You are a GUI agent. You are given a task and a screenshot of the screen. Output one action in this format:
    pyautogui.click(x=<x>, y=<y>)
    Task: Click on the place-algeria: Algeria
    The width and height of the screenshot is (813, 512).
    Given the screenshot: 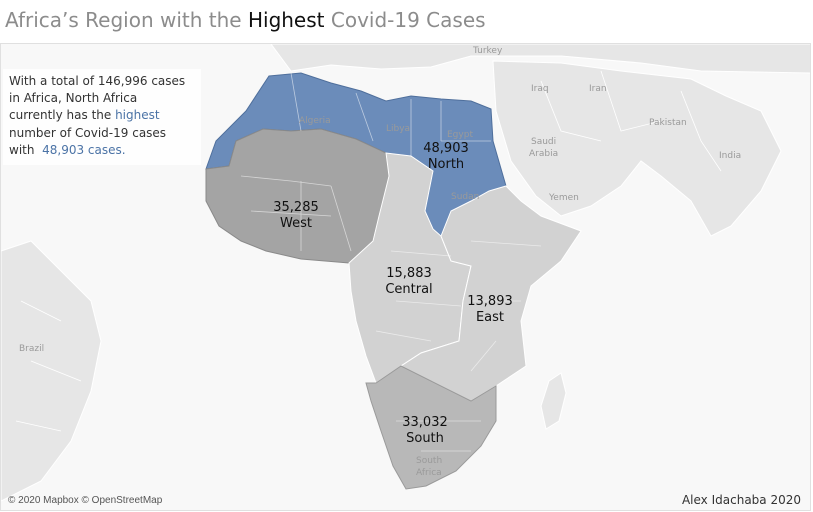 What is the action you would take?
    pyautogui.click(x=315, y=121)
    